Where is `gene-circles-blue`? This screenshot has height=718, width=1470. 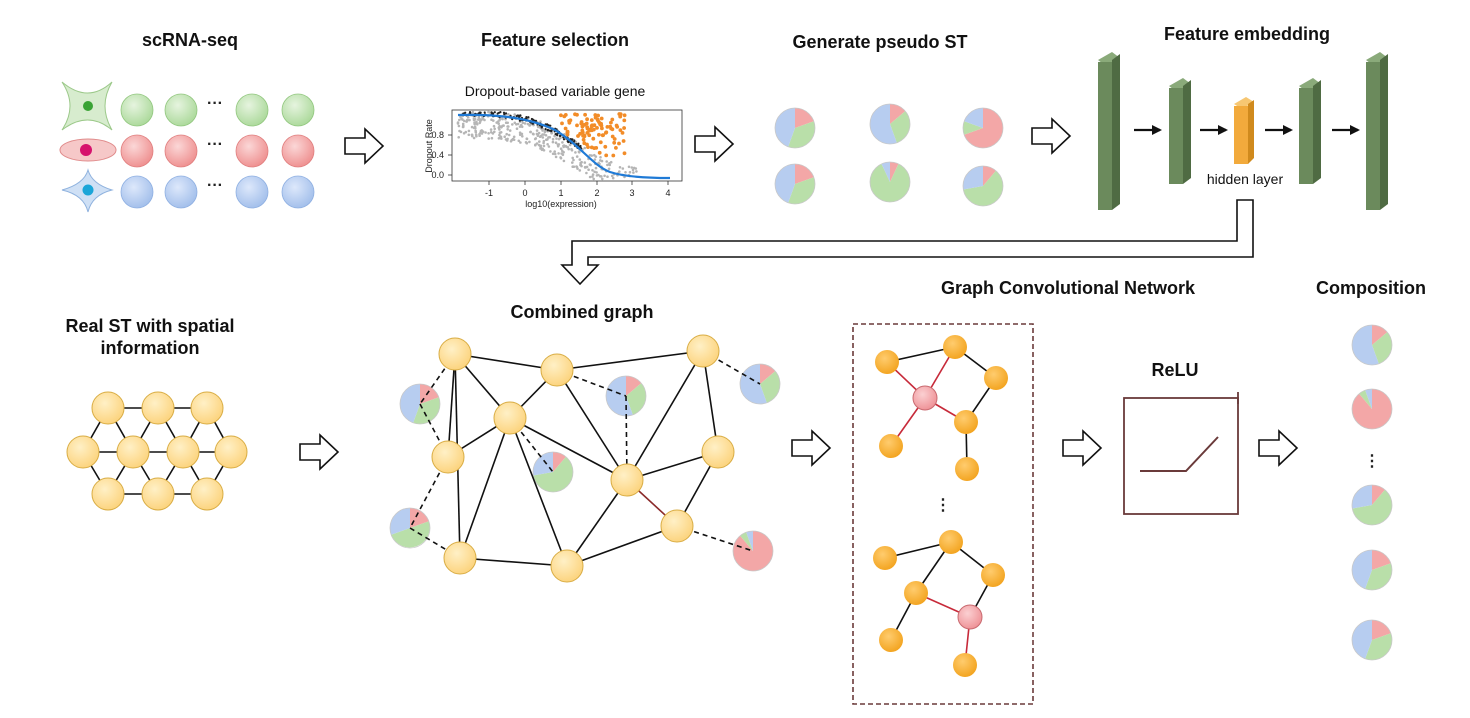 gene-circles-blue is located at coordinates (217, 192).